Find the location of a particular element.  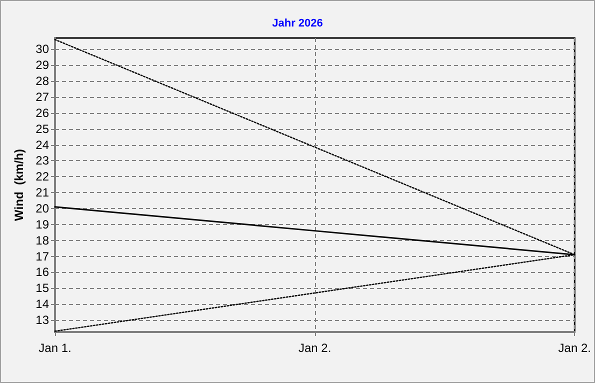

y-tick-label: 16 is located at coordinates (43, 272).